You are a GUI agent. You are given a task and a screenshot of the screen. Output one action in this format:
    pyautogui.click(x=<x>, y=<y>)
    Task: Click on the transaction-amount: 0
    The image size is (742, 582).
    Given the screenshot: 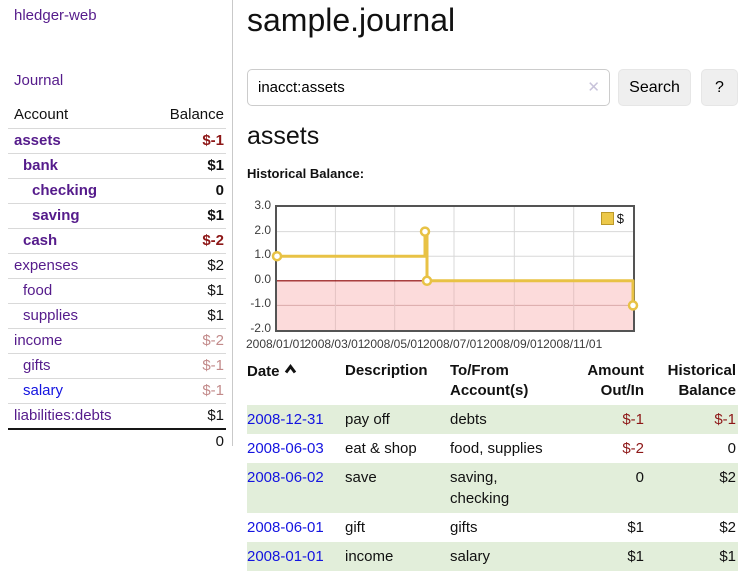 What is the action you would take?
    pyautogui.click(x=639, y=477)
    